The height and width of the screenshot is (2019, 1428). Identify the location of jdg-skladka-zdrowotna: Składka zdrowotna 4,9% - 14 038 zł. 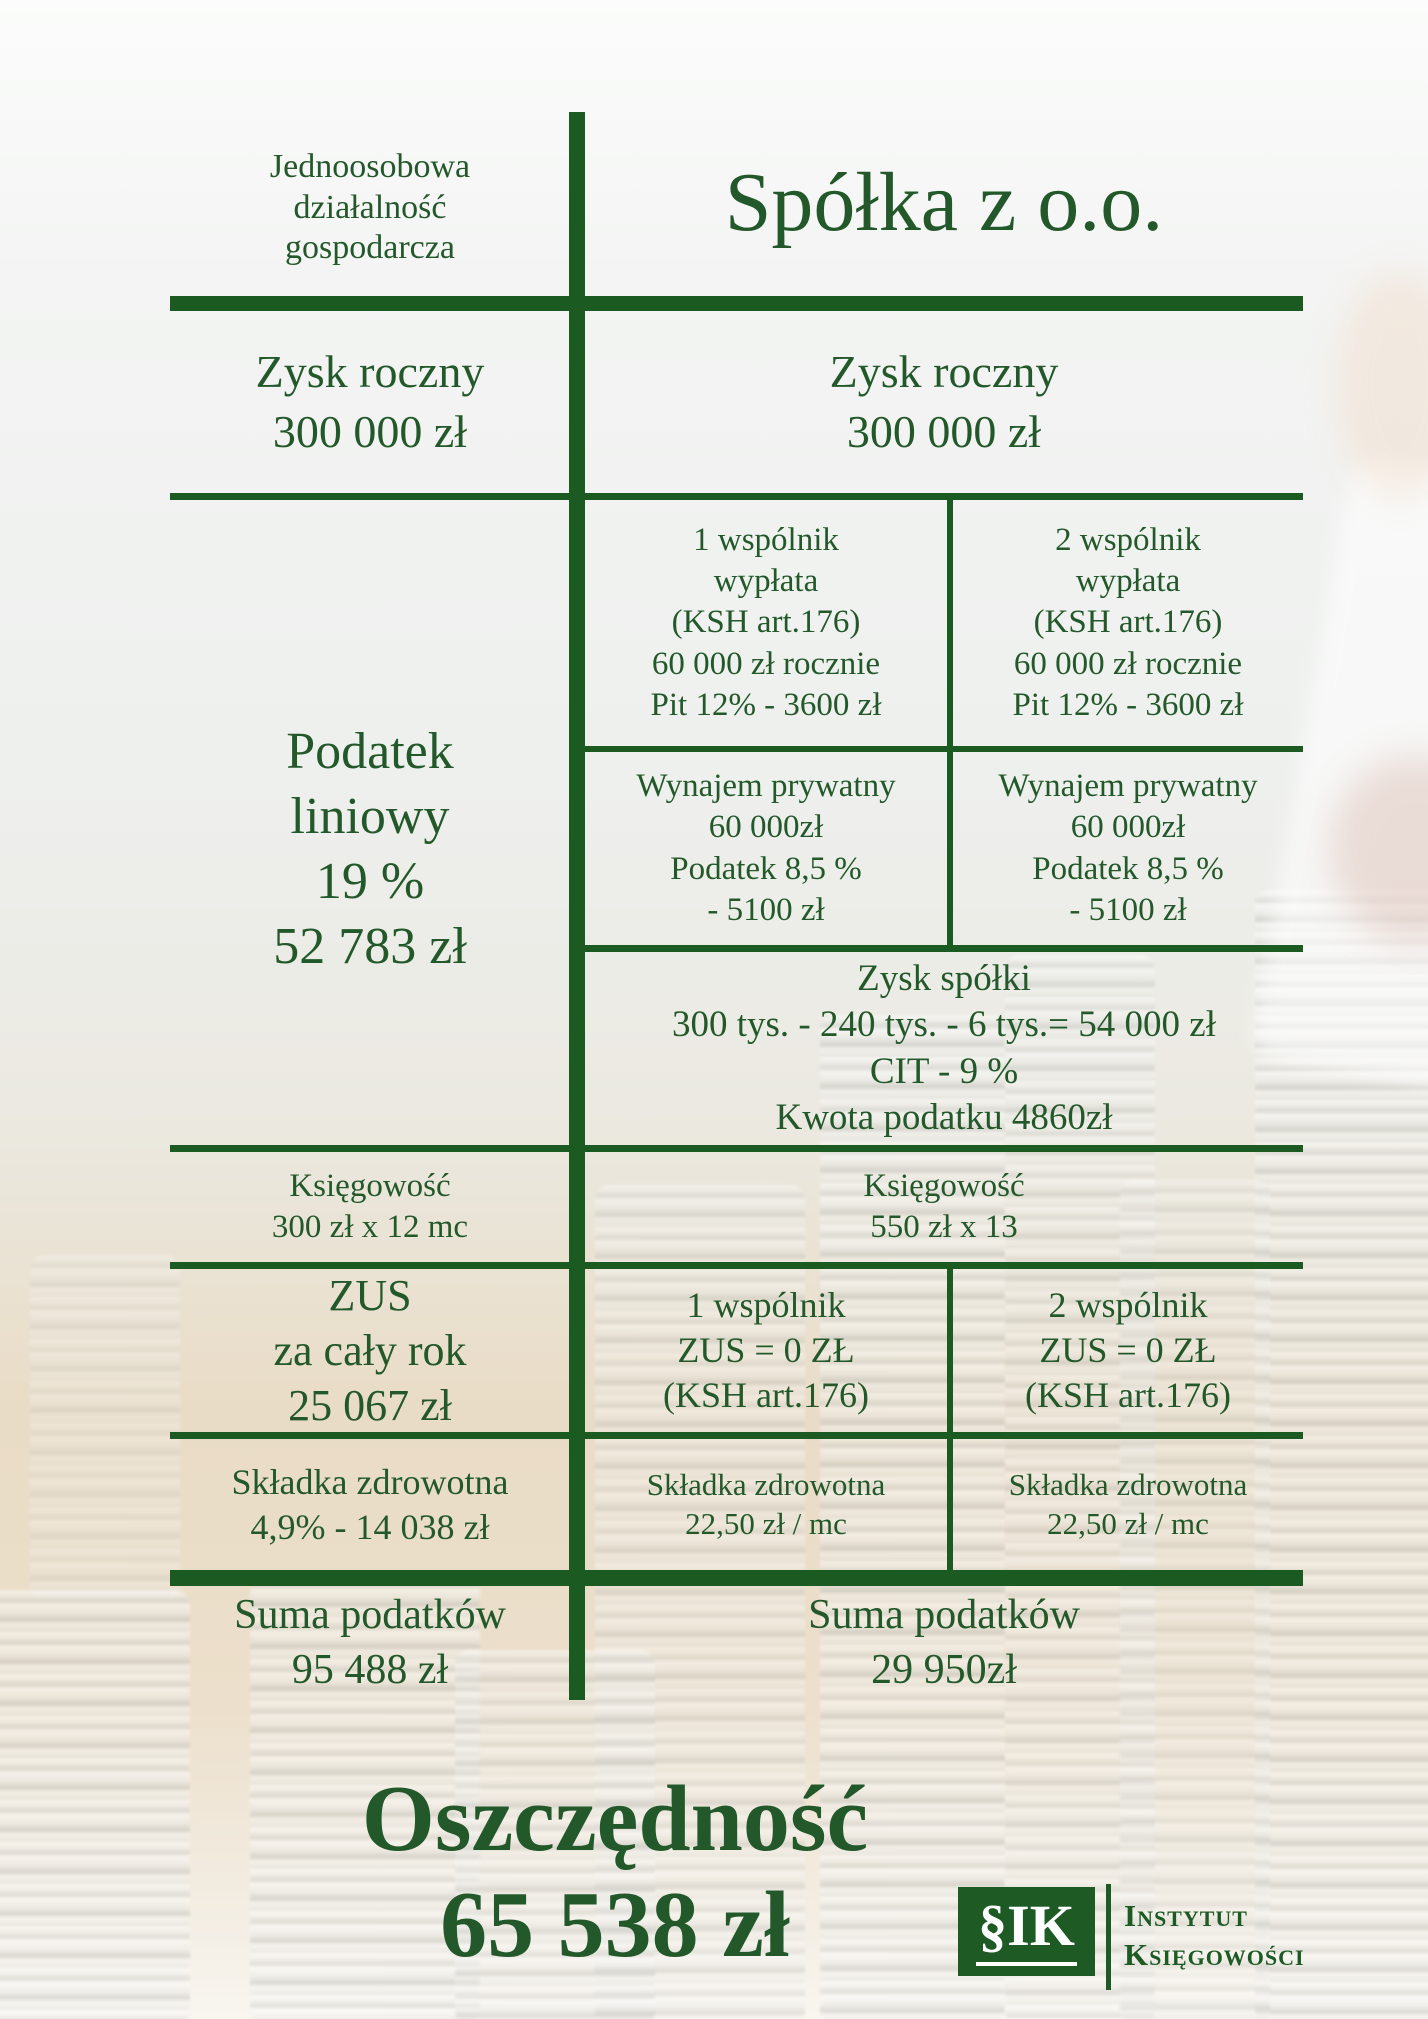
(370, 1504).